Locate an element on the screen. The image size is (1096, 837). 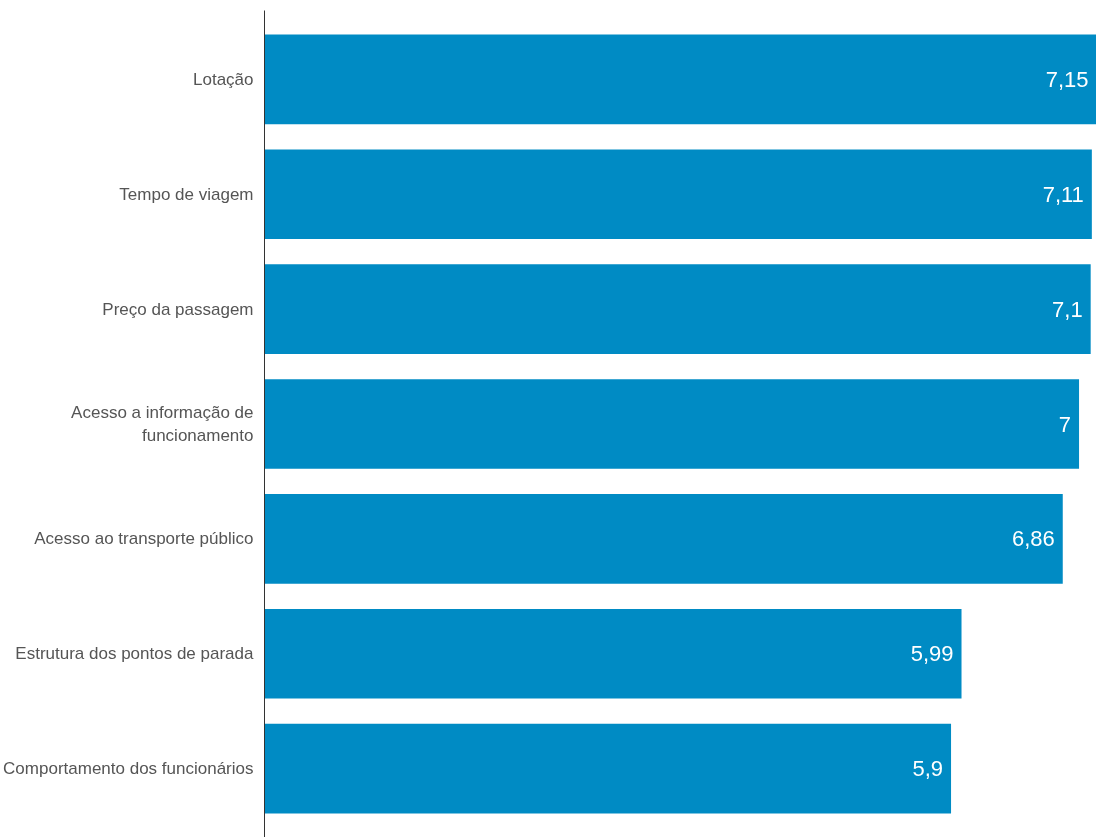
data-label: 5,99 is located at coordinates (932, 654).